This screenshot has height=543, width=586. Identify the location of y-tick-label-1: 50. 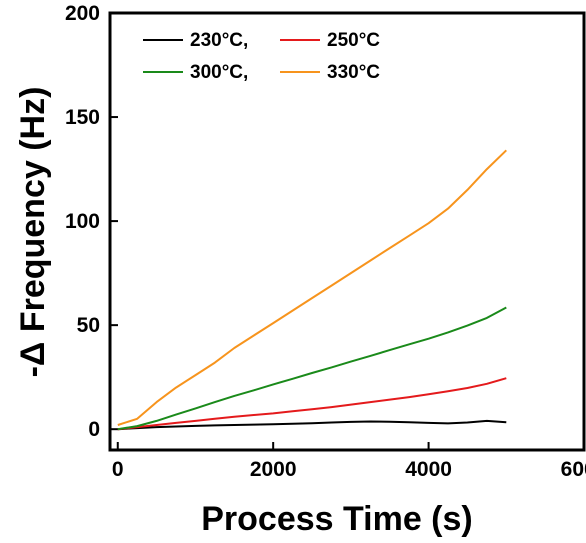
(88, 325).